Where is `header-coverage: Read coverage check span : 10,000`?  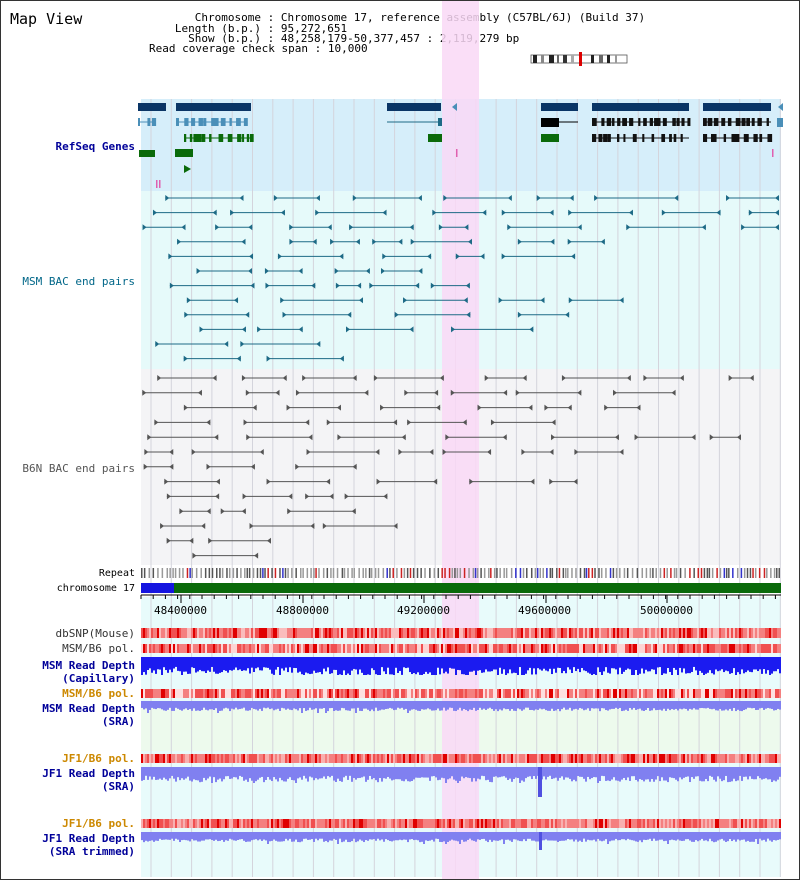 header-coverage: Read coverage check span : 10,000 is located at coordinates (258, 48).